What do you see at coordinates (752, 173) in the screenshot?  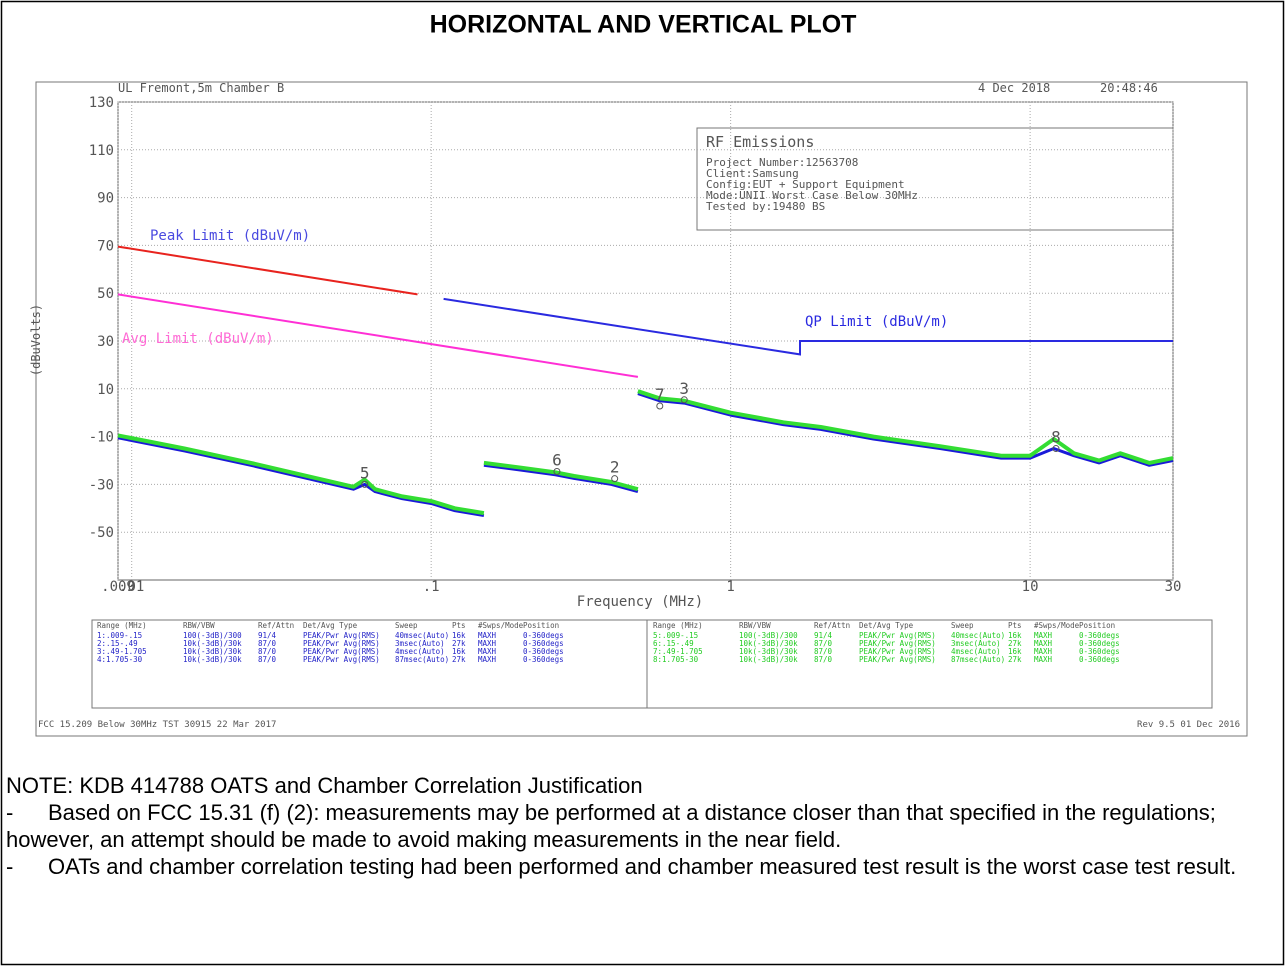 I see `info-line: Client:Samsung` at bounding box center [752, 173].